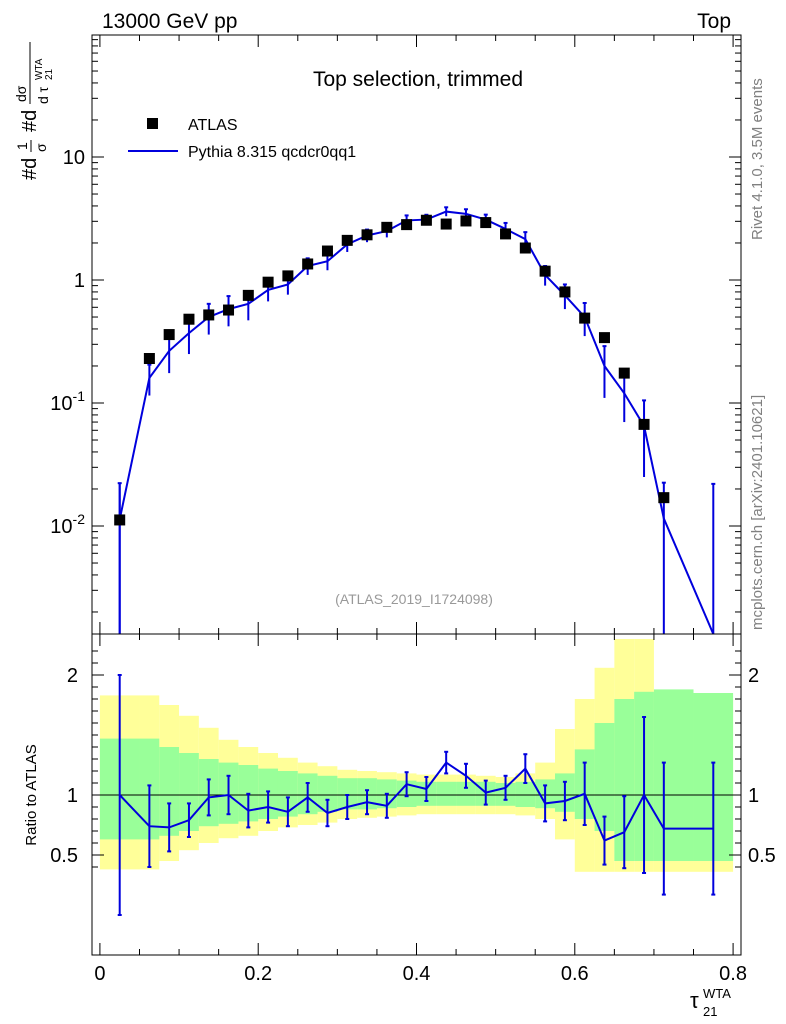  Describe the element at coordinates (67, 524) in the screenshot. I see `main-y-tick-label: 10⁻²` at that location.